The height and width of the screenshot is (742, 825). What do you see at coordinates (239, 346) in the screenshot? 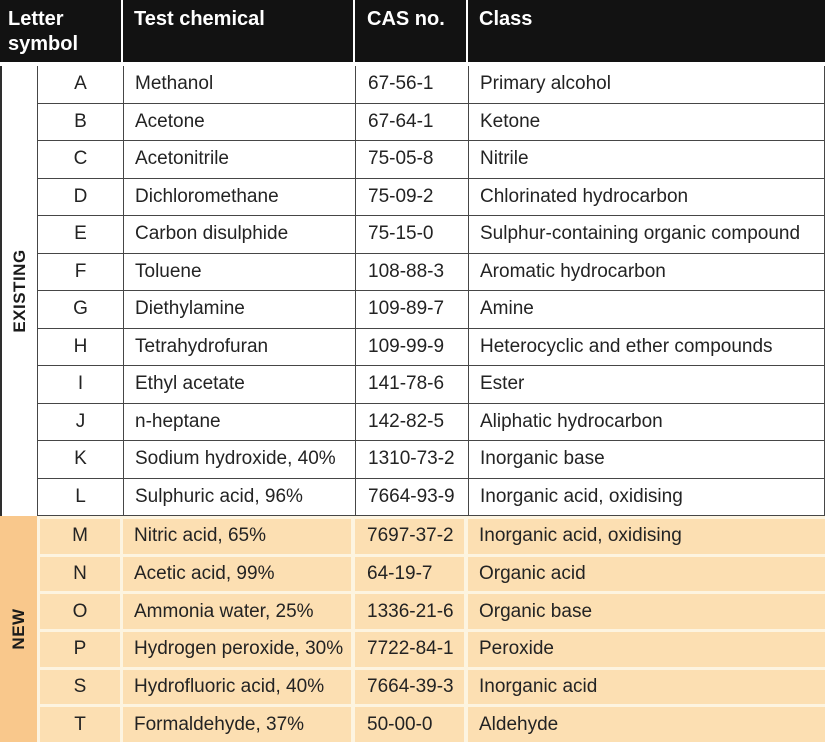
I see `test-chemical-cell: Tetrahydrofuran` at bounding box center [239, 346].